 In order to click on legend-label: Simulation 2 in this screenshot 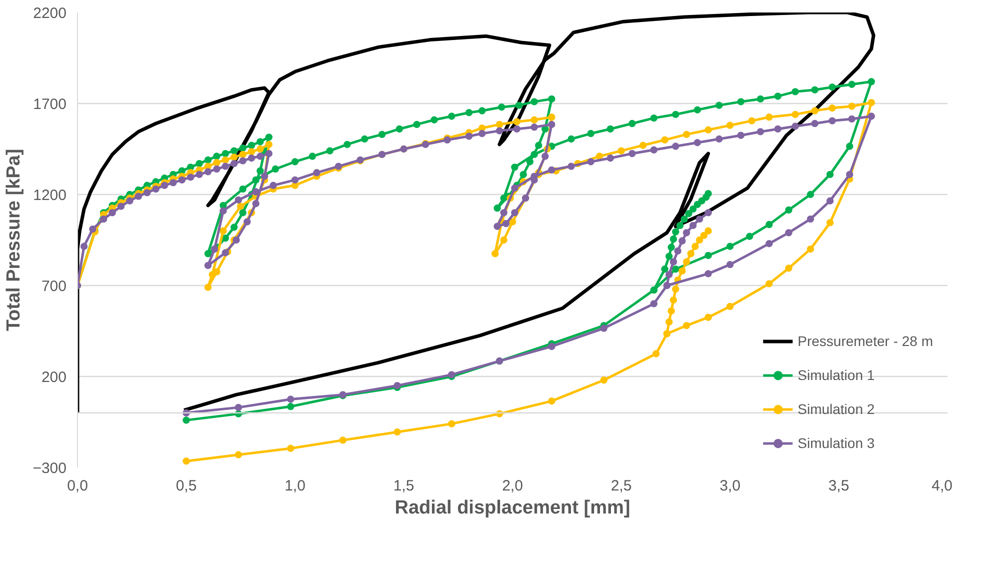, I will do `click(836, 409)`.